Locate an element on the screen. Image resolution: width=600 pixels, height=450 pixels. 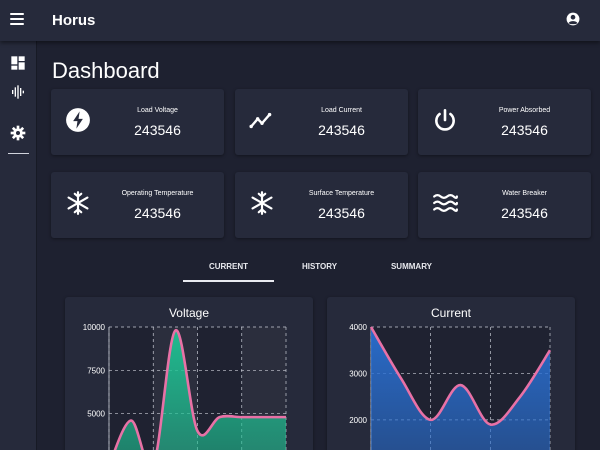
chart-title: Voltage is located at coordinates (189, 313).